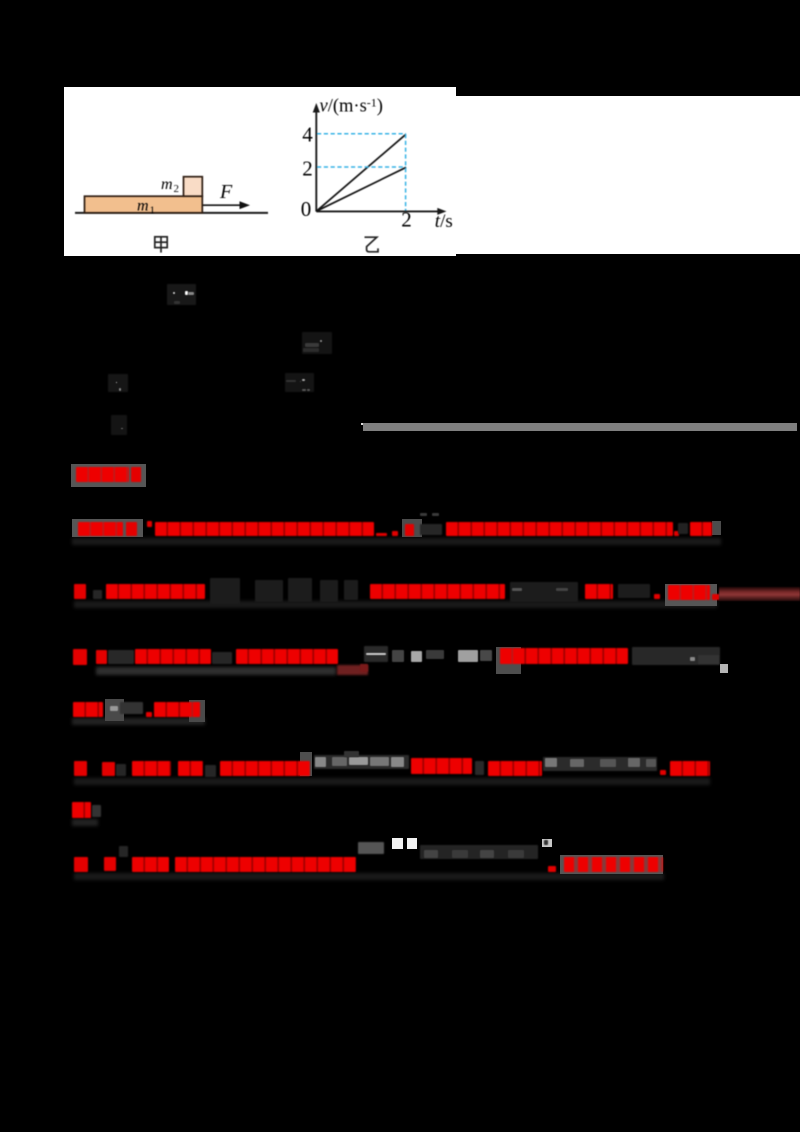 The width and height of the screenshot is (800, 1132). I want to click on svg-text: t/s, so click(444, 221).